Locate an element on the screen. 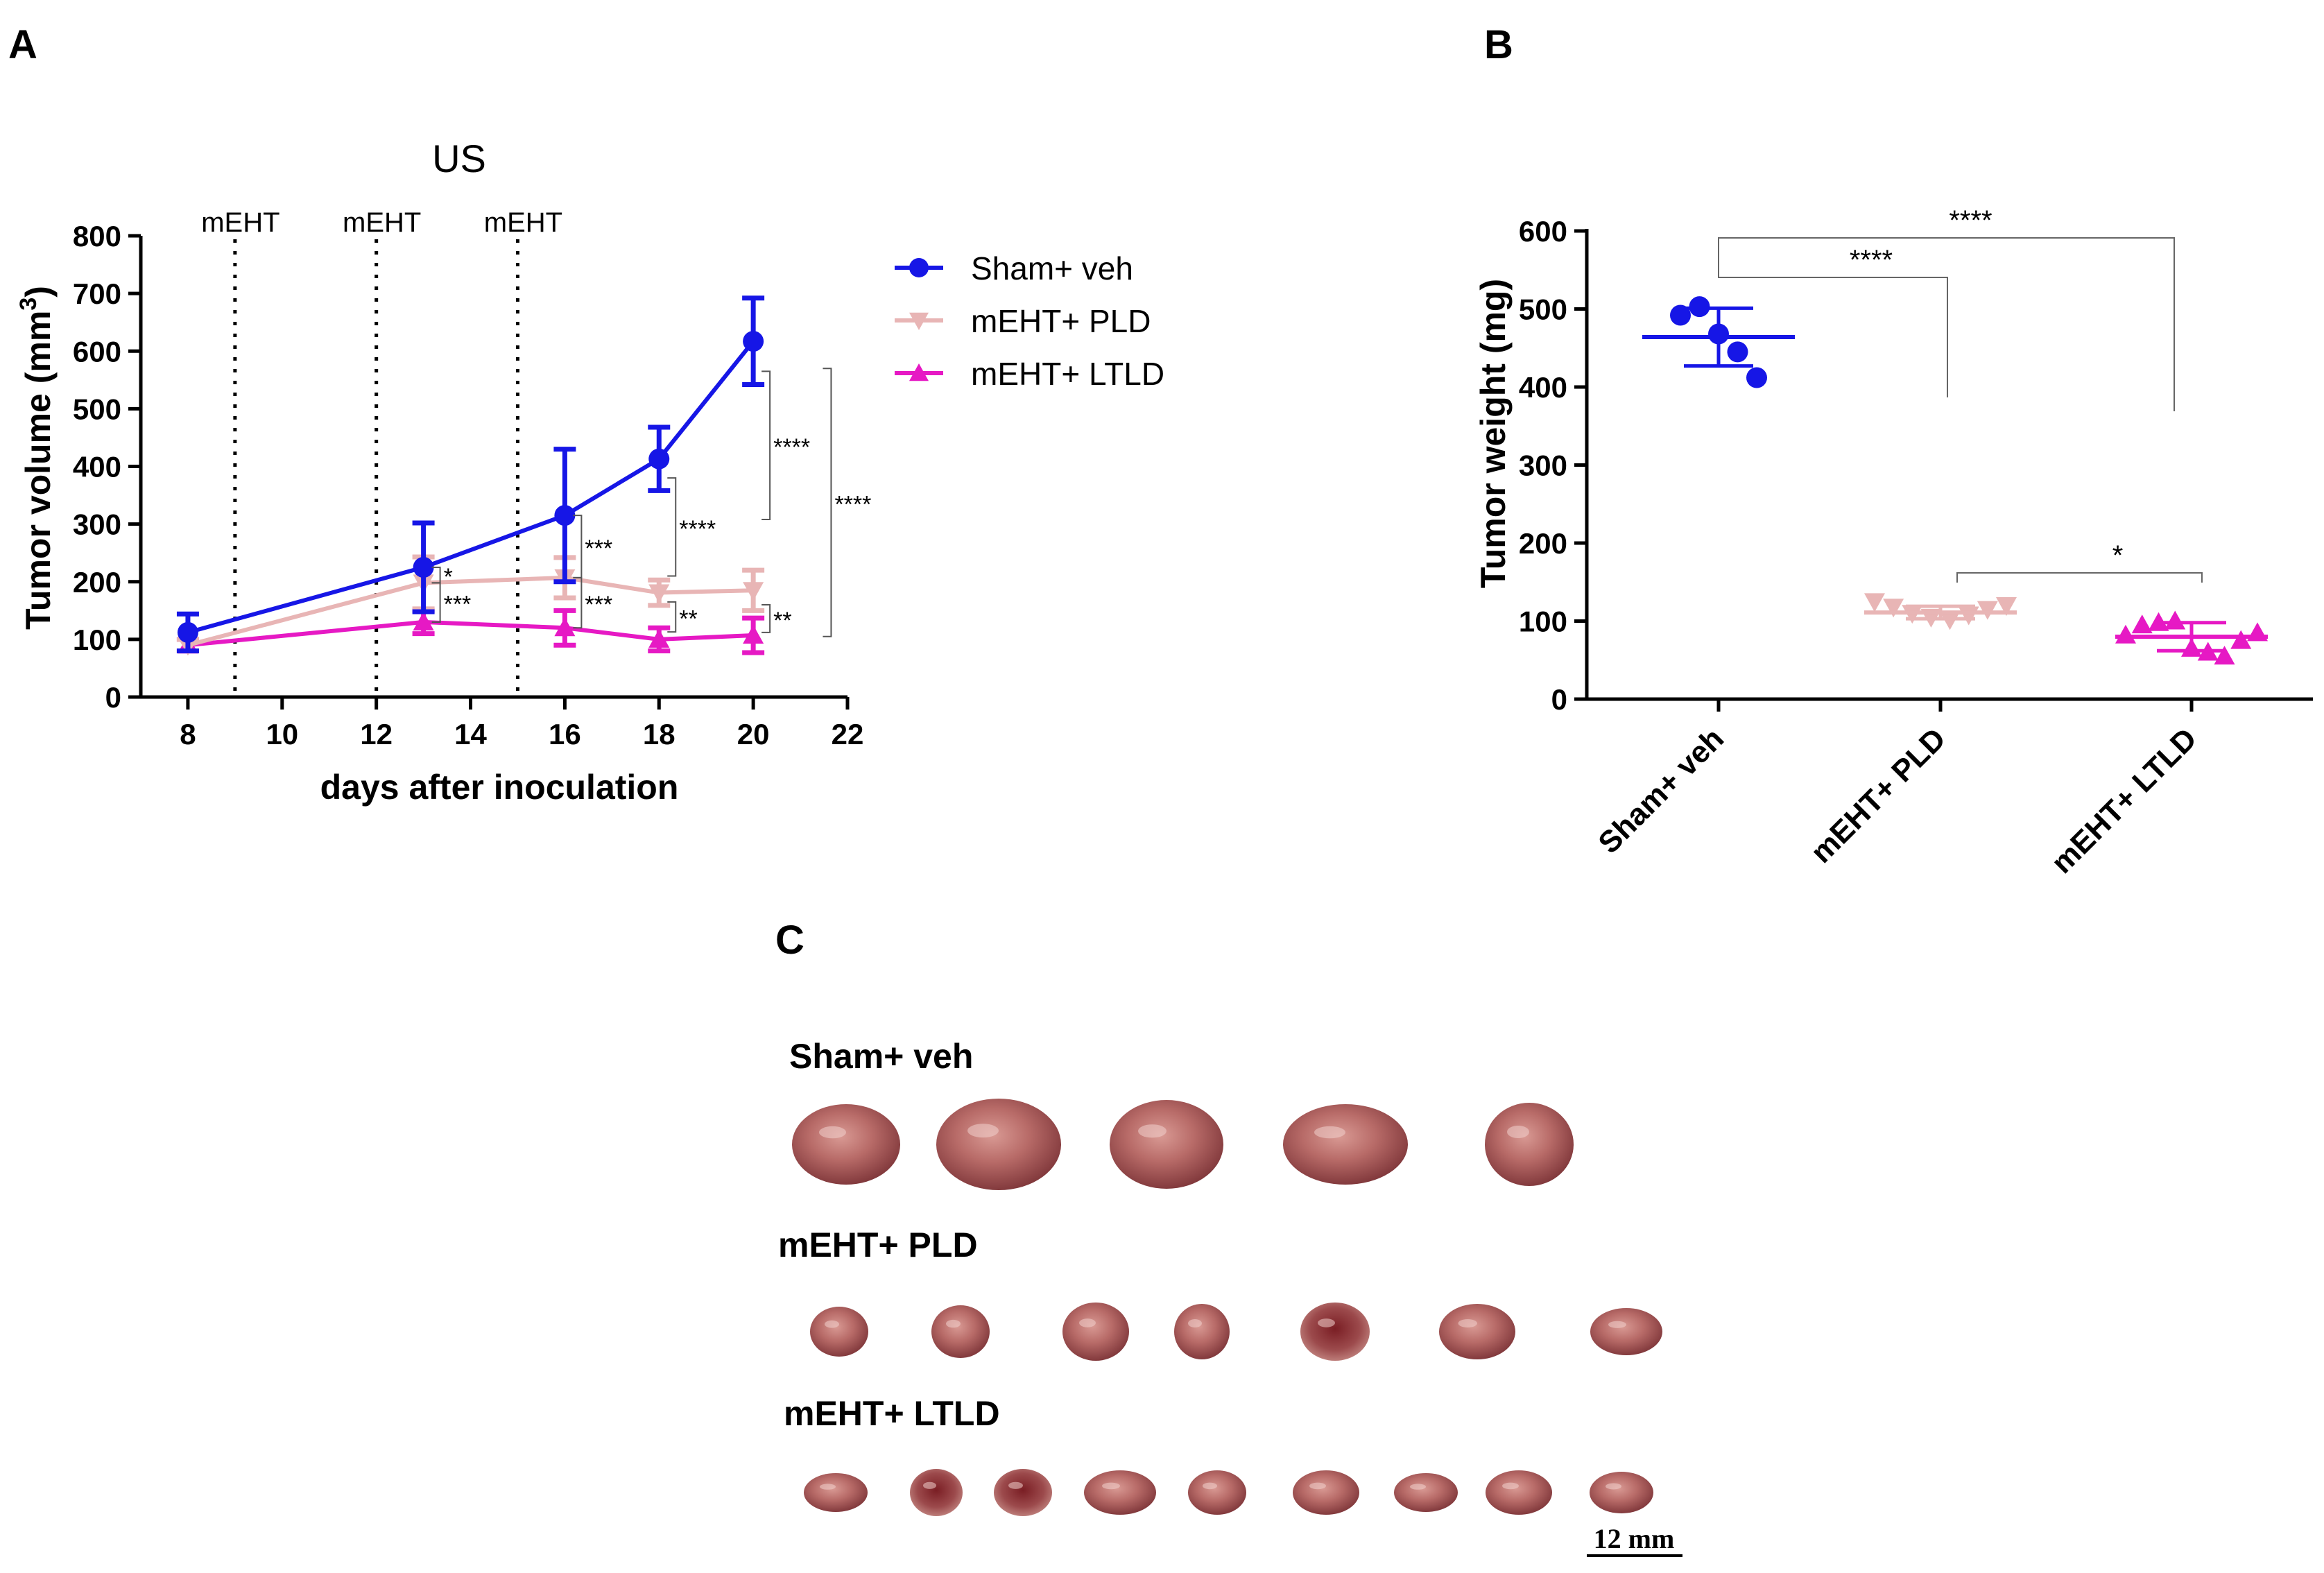 The height and width of the screenshot is (1573, 2324). chart-a-y-ticks: 0 100 200 300 400 500 600 700 800 is located at coordinates (107, 467).